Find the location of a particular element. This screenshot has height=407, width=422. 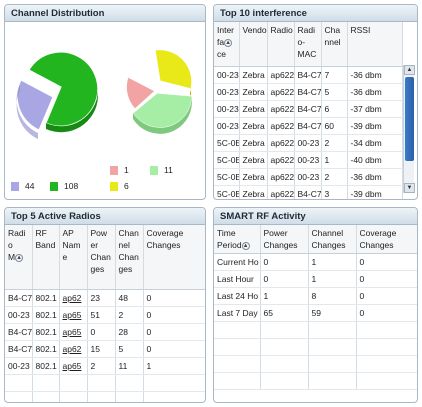

table-cell: 51 is located at coordinates (101, 315).